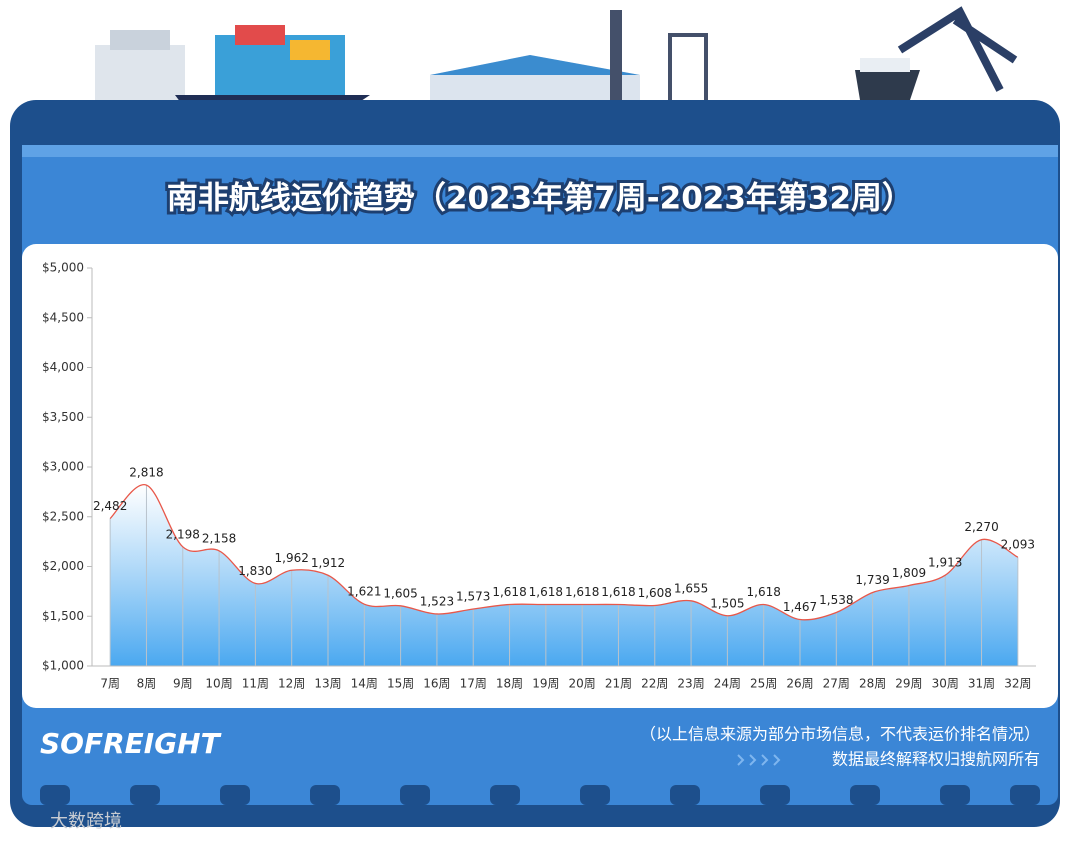  Describe the element at coordinates (146, 473) in the screenshot. I see `data-label: 2,818` at that location.